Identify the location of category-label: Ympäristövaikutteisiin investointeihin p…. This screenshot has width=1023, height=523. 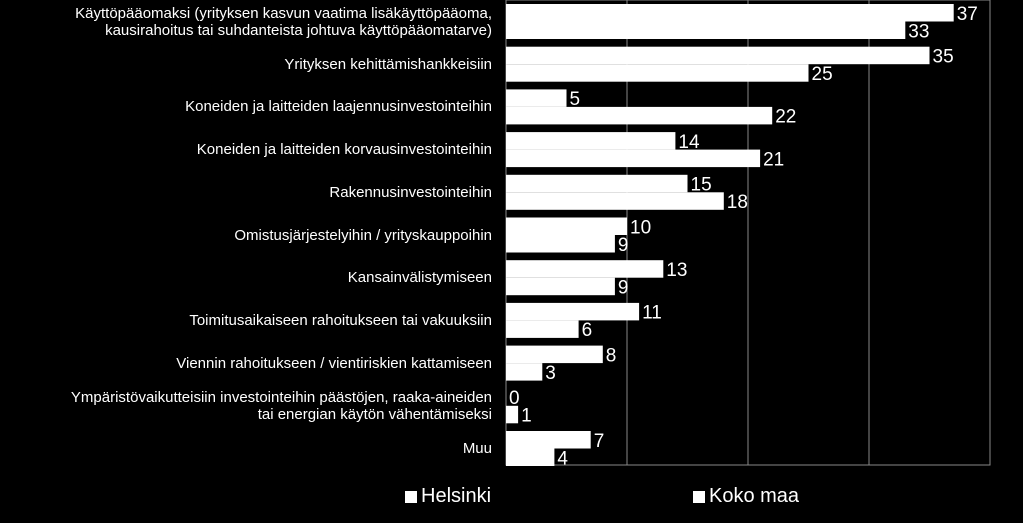
(281, 406).